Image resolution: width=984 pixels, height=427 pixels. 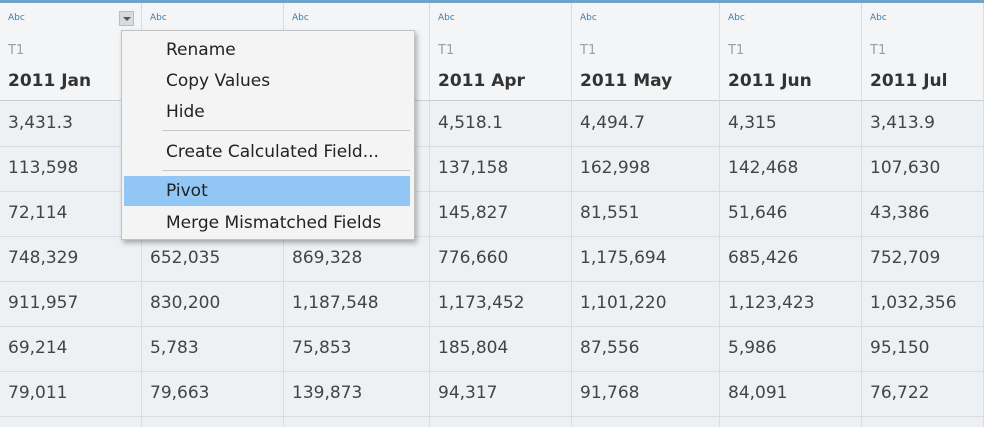 I want to click on cell: 107,630, so click(x=905, y=168).